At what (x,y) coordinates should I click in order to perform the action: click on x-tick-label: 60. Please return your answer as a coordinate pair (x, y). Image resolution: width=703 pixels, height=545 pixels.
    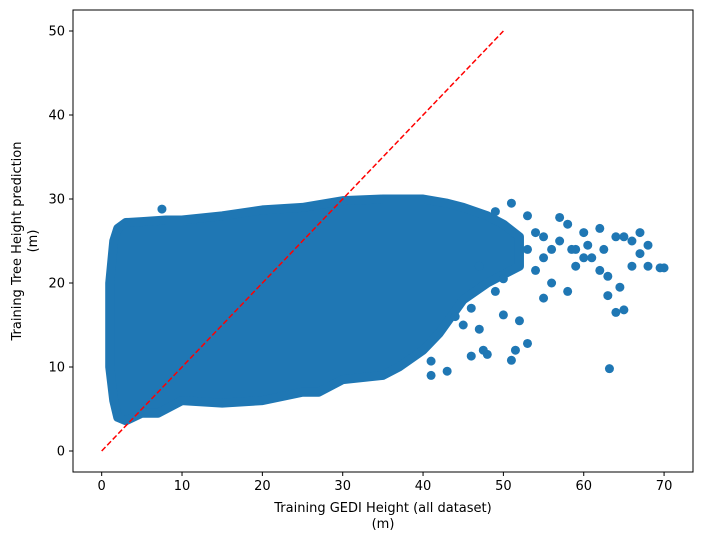
    Looking at the image, I should click on (583, 486).